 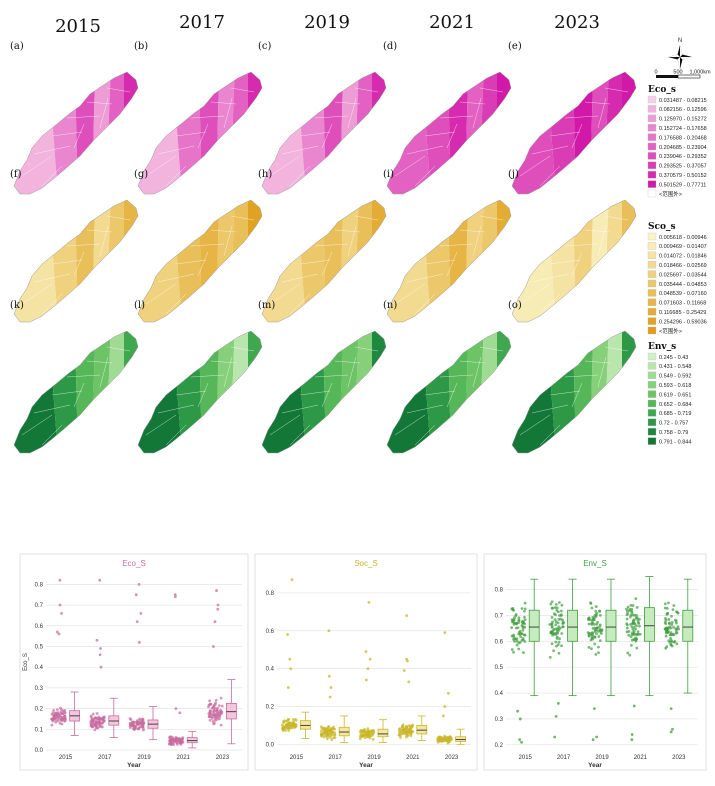 I want to click on scale-tick: 500, so click(x=677, y=73).